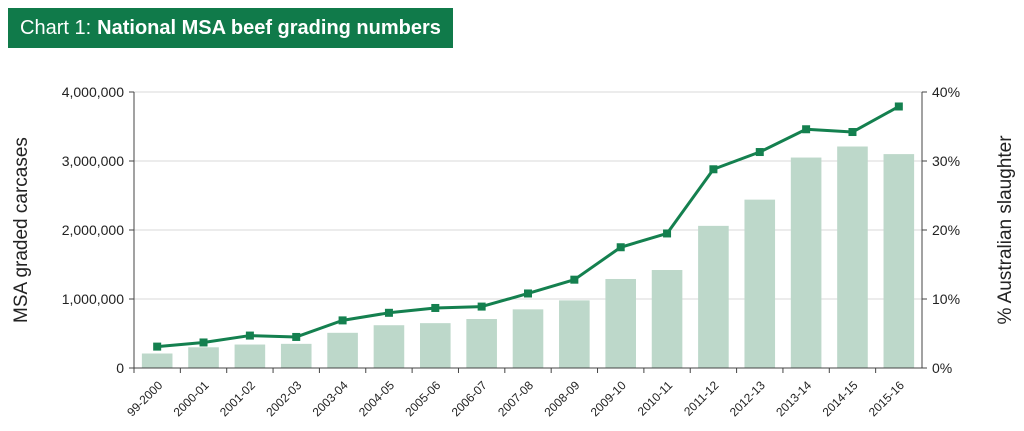  I want to click on x-tick-label: 2009-10, so click(608, 398).